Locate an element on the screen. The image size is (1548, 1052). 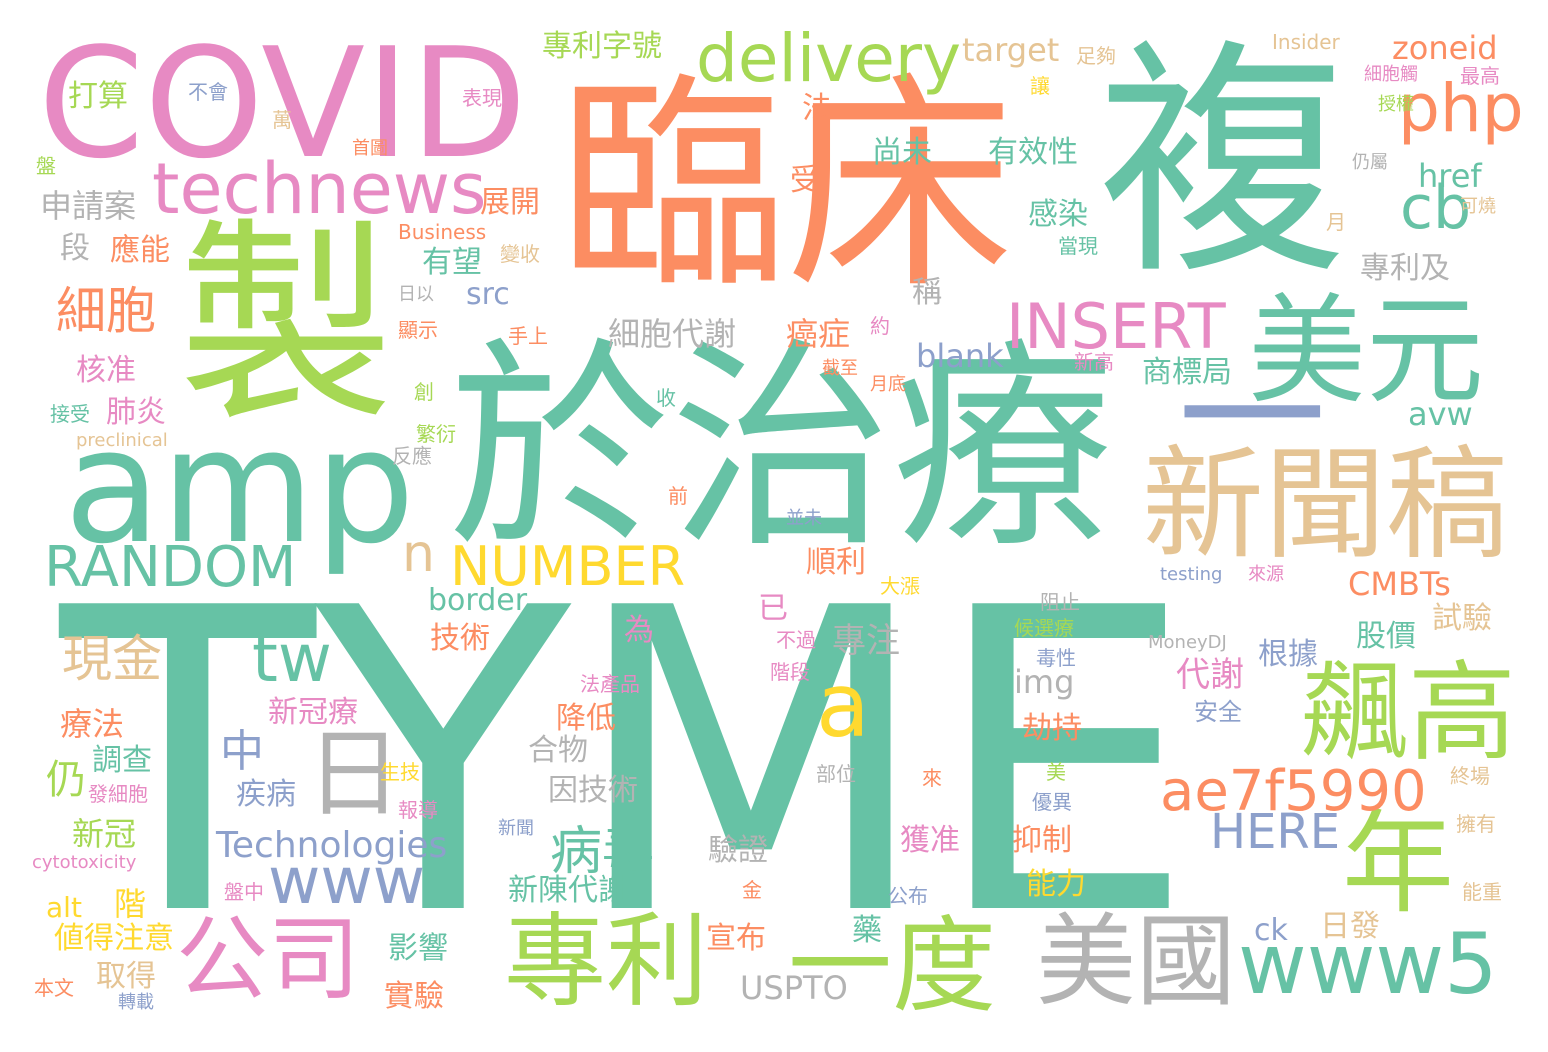
word-www: www is located at coordinates (347, 882).